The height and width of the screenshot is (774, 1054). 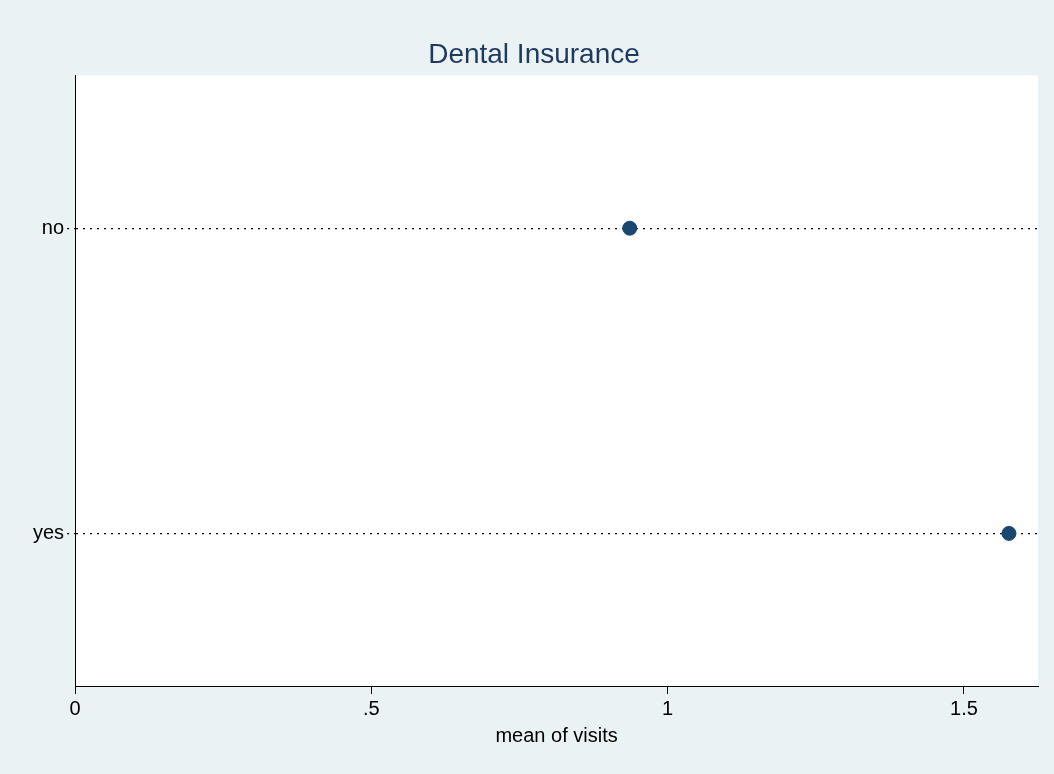 What do you see at coordinates (371, 707) in the screenshot?
I see `x-tick-label: .5` at bounding box center [371, 707].